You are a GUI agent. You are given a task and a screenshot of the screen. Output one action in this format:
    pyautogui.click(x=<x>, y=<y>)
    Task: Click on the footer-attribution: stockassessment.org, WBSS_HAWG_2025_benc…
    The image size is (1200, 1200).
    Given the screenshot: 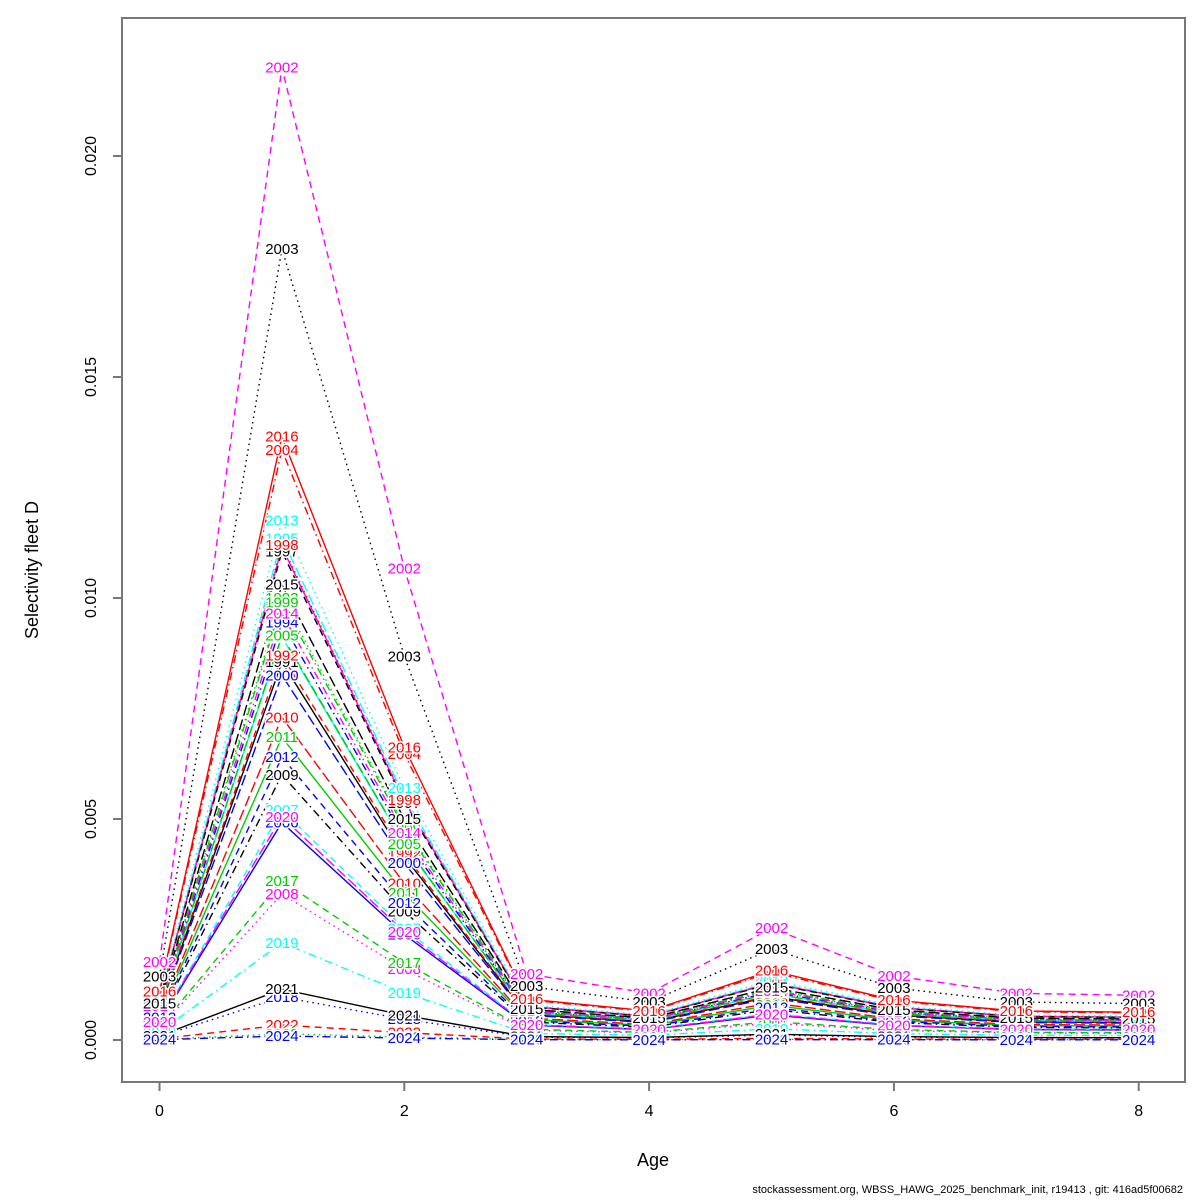 What is the action you would take?
    pyautogui.click(x=967, y=1190)
    